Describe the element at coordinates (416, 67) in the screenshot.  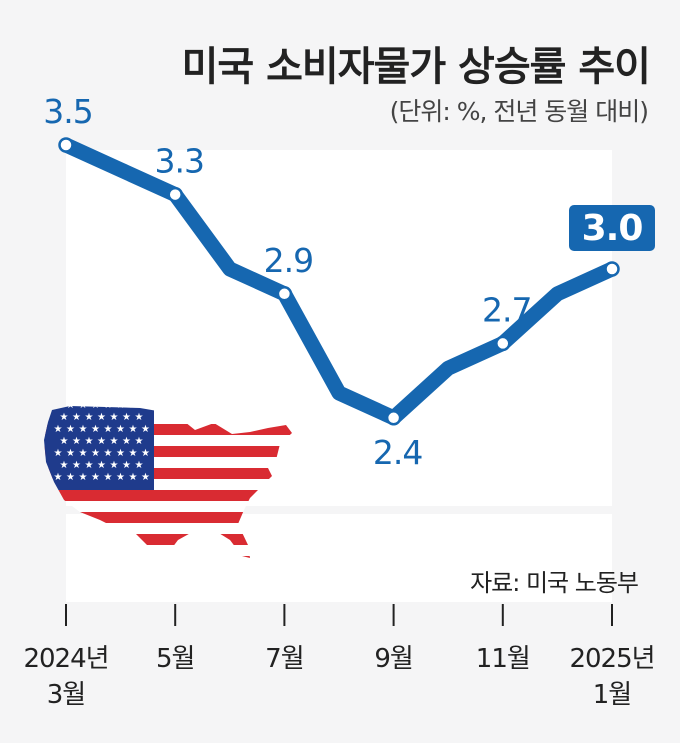
I see `chart-title: 미국 소비자물가 상승률 추이` at that location.